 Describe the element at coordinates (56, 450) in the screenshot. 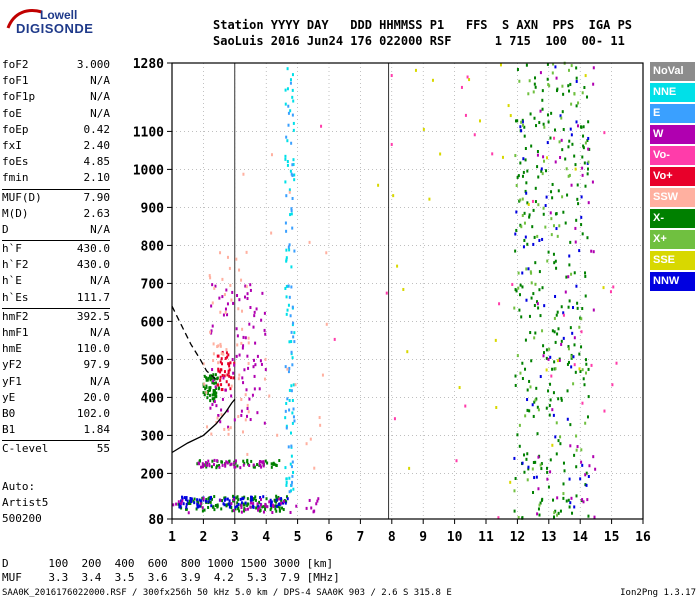

I see `param-row: C-level 55` at that location.